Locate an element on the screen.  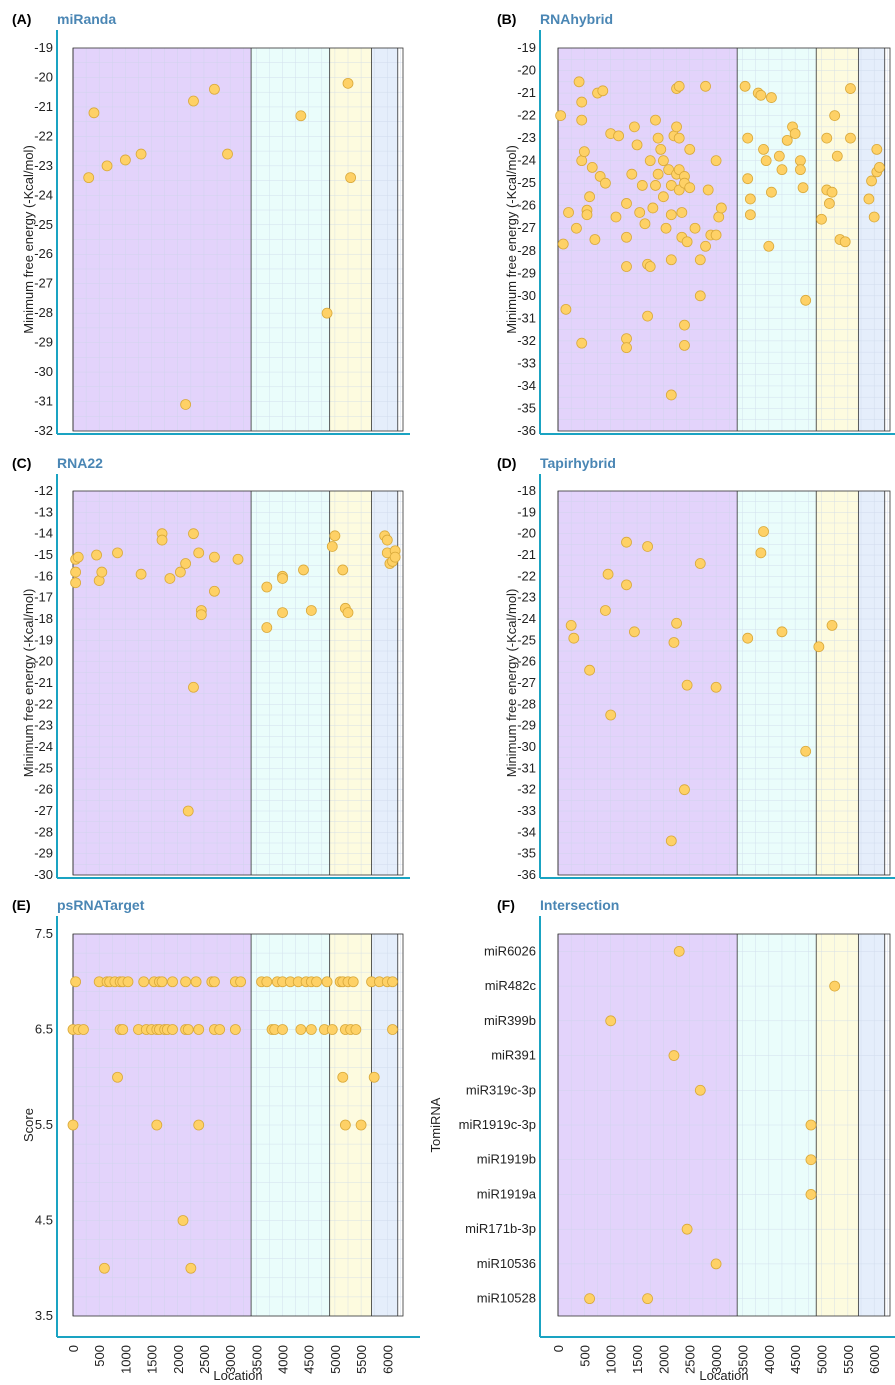
y-tick-label: -18 is located at coordinates (43, 618).